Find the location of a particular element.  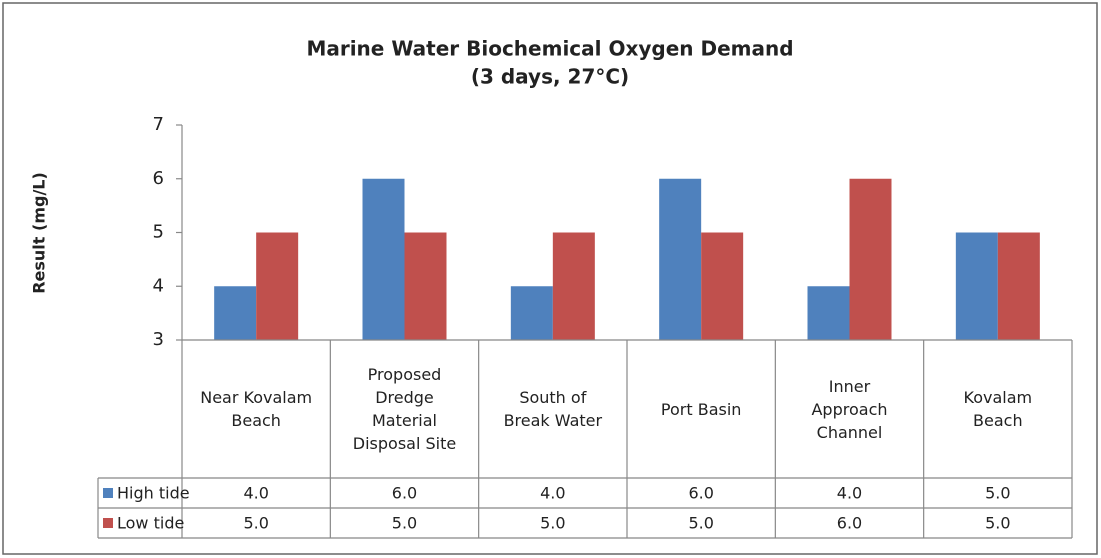

y-tick-label: 4 is located at coordinates (158, 285).